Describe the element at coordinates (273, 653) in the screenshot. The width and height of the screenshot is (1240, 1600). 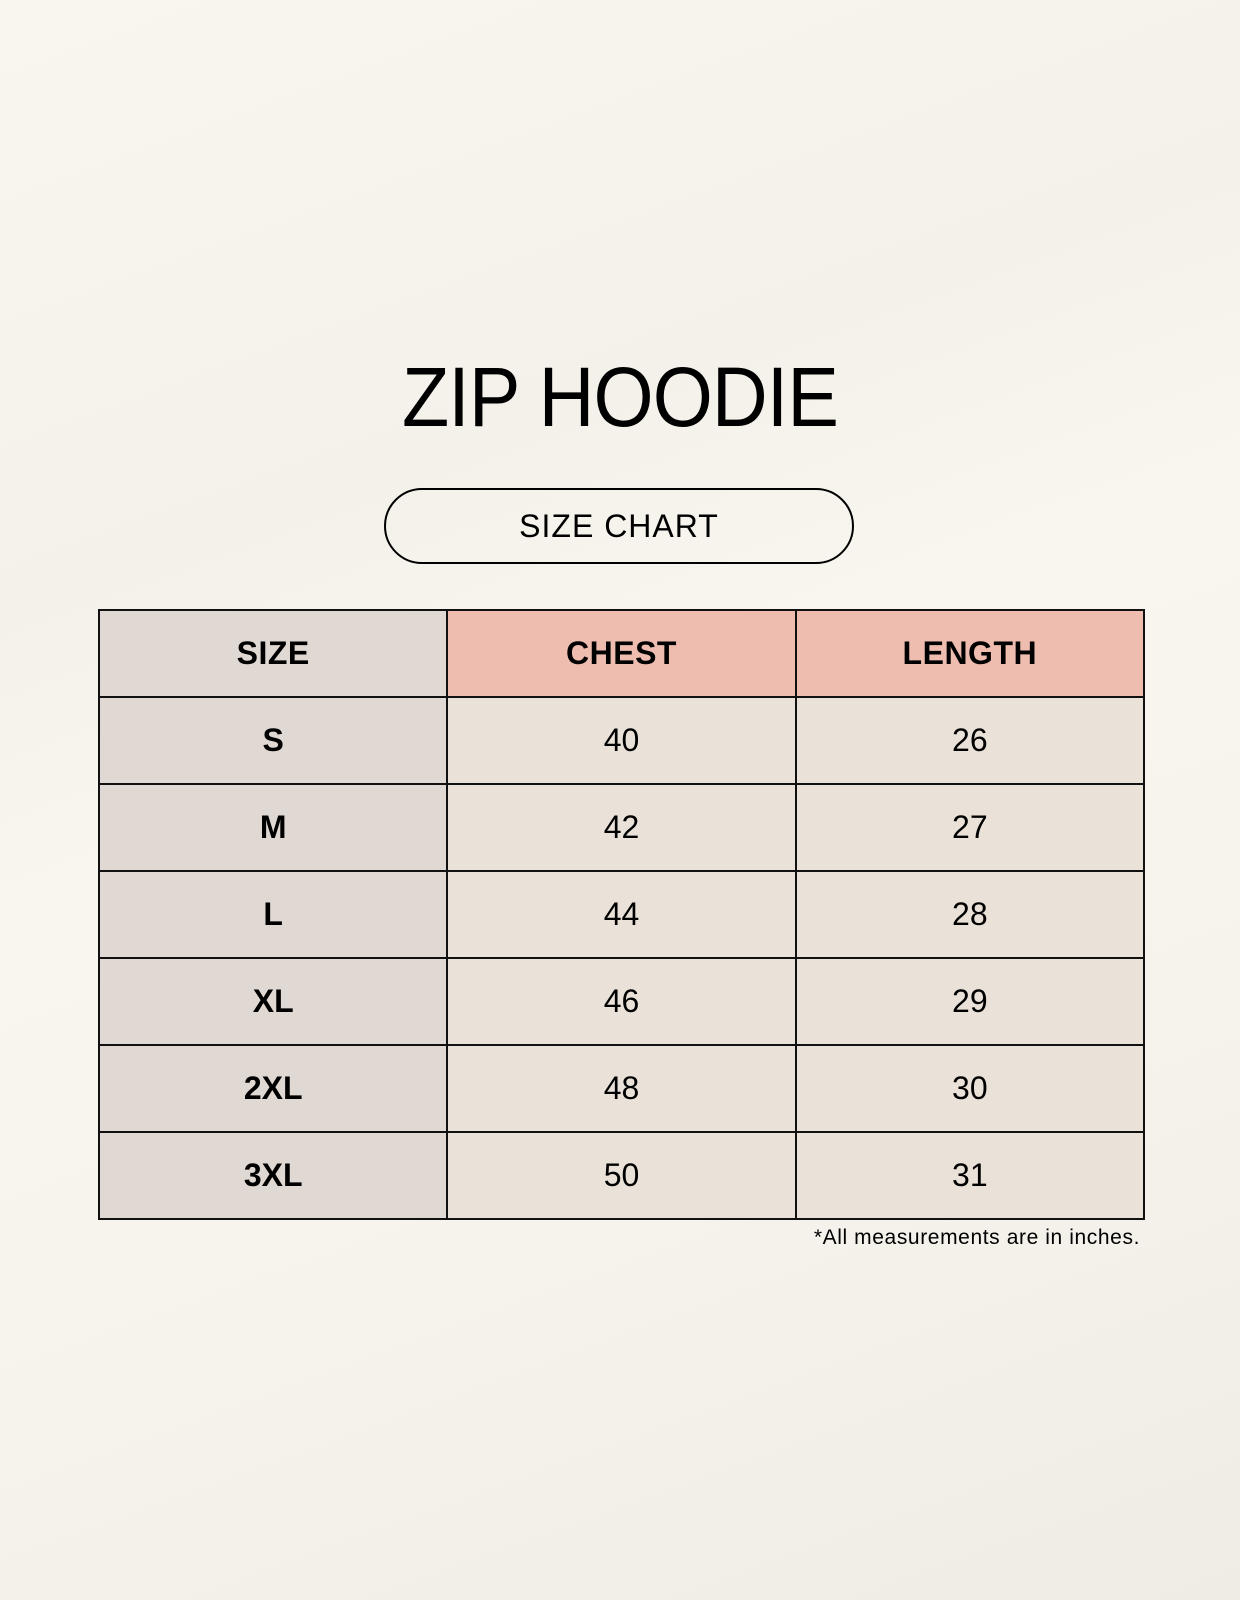
I see `header-size: SIZE` at that location.